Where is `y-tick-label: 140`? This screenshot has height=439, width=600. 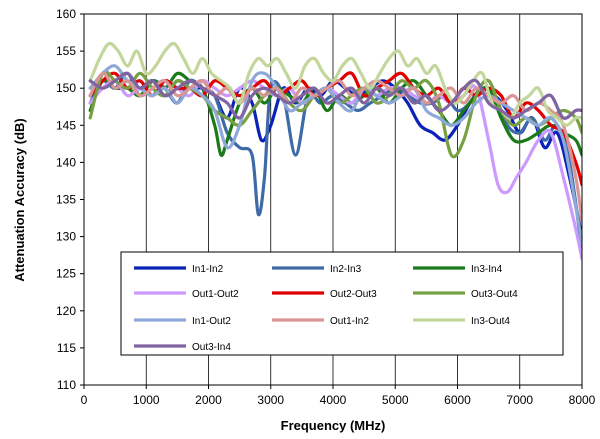 y-tick-label: 140 is located at coordinates (66, 162).